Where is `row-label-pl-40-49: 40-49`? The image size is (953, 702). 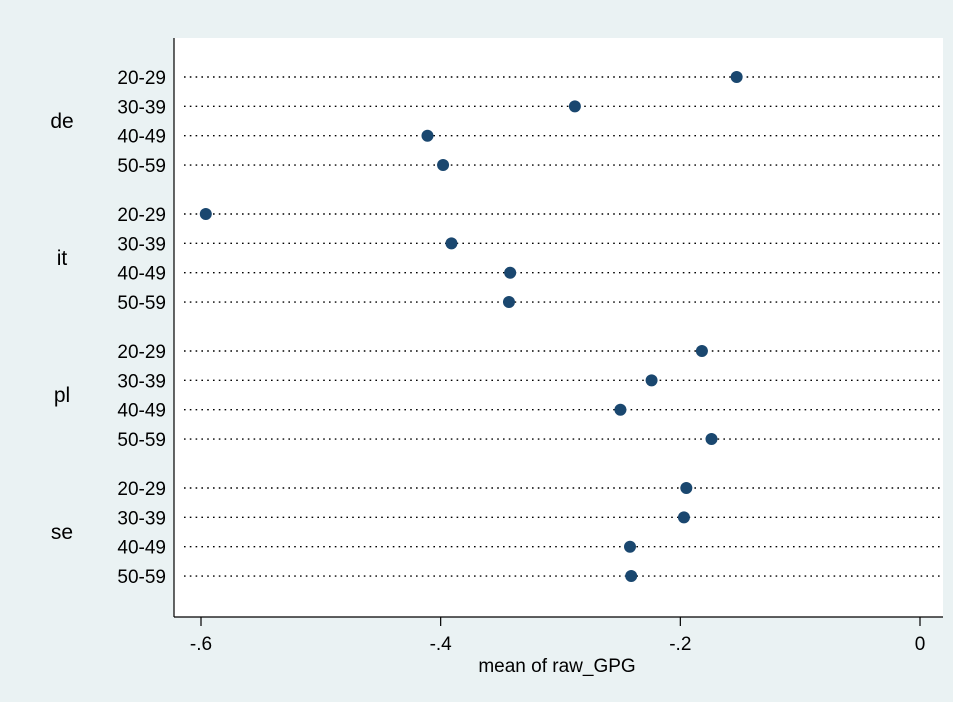
row-label-pl-40-49: 40-49 is located at coordinates (141, 411).